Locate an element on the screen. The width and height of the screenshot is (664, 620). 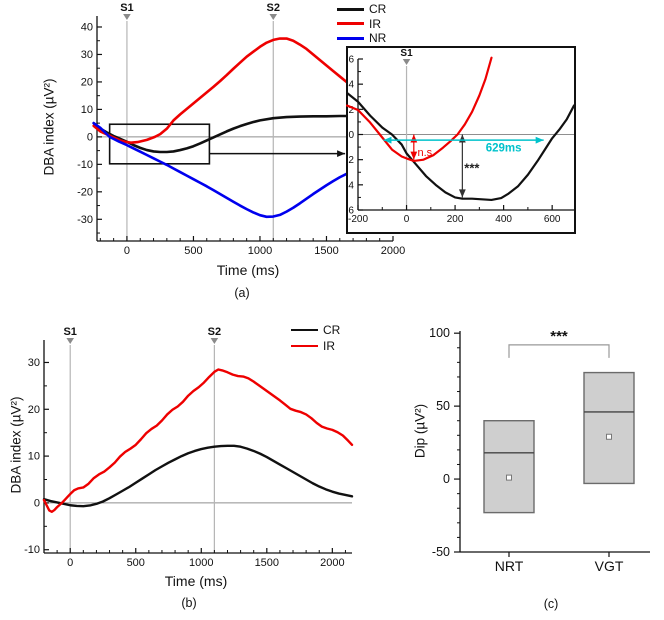
svg-text: -6 is located at coordinates (350, 211).